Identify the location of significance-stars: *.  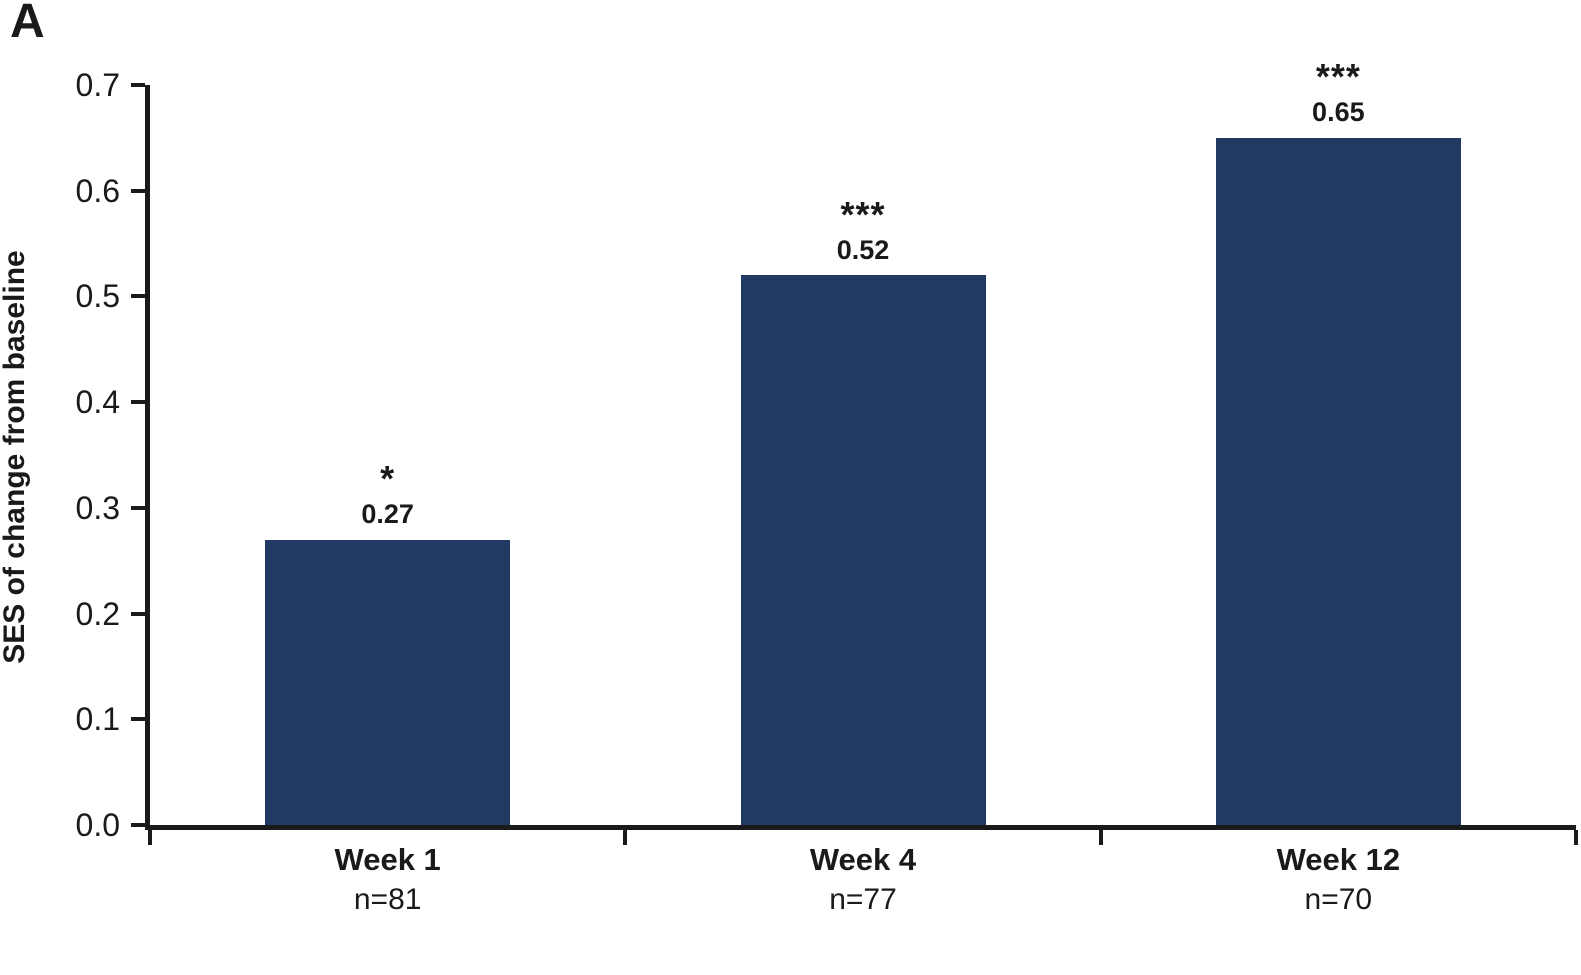
(388, 479).